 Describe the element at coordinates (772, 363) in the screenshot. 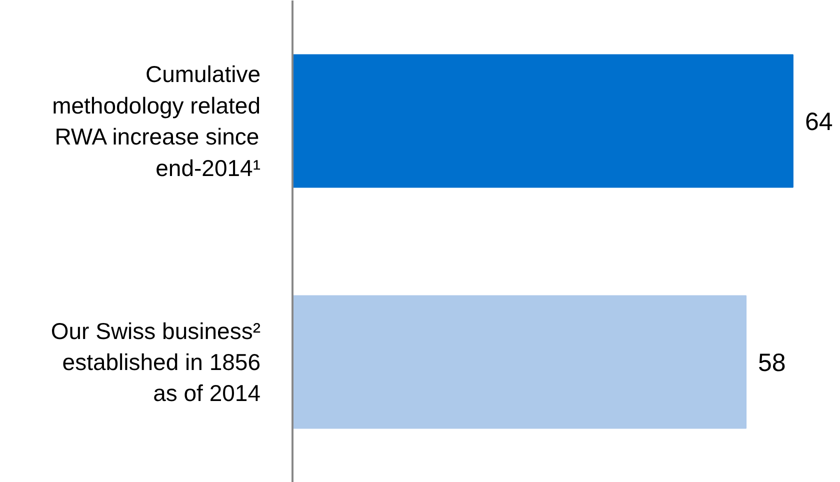

I see `data-label: 58` at that location.